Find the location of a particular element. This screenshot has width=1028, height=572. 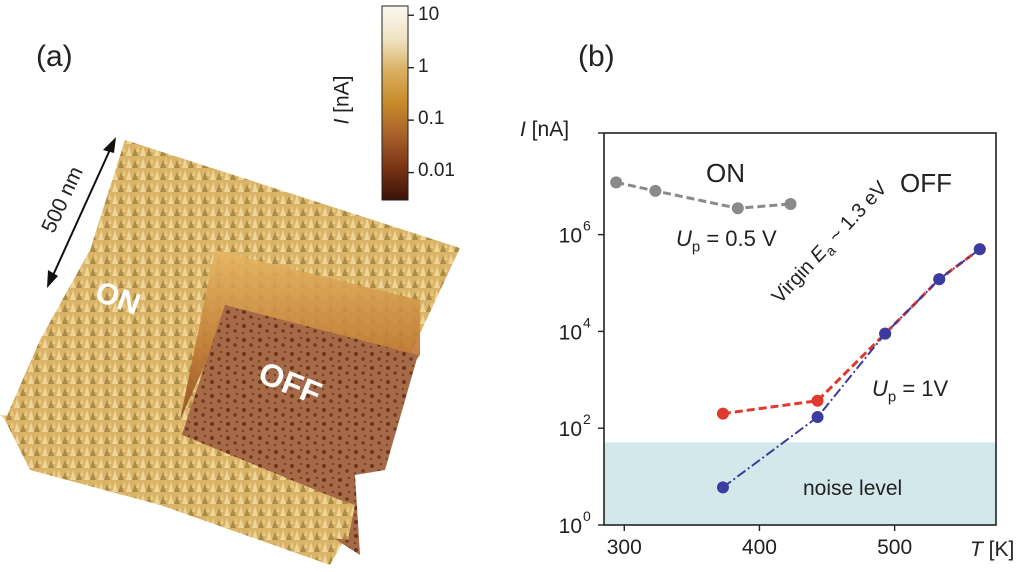

noise-level-label: noise level is located at coordinates (853, 488).